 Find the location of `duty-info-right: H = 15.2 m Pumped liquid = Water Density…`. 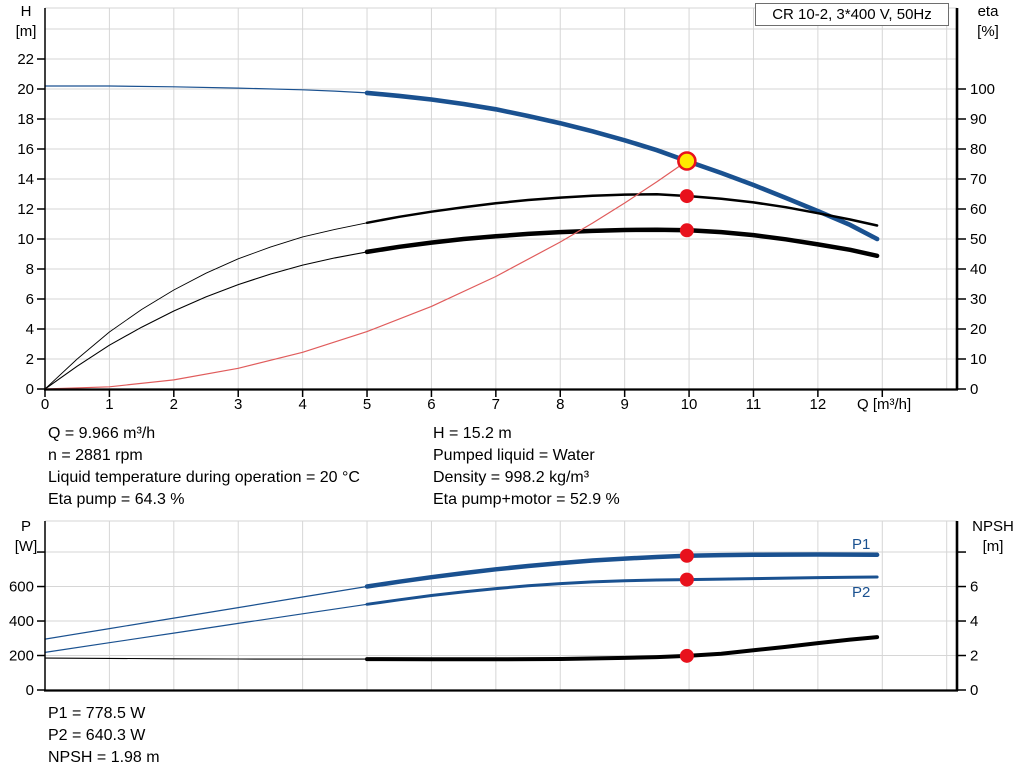

duty-info-right: H = 15.2 m Pumped liquid = Water Density… is located at coordinates (526, 467).